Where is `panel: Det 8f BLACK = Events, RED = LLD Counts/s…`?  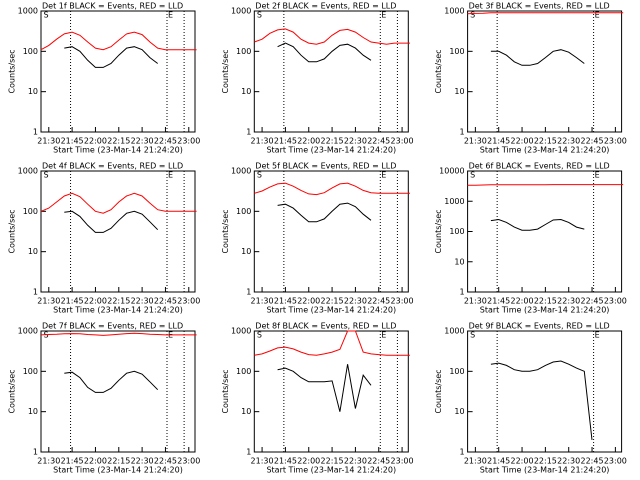 panel: Det 8f BLACK = Events, RED = LLD Counts/s… is located at coordinates (317, 398).